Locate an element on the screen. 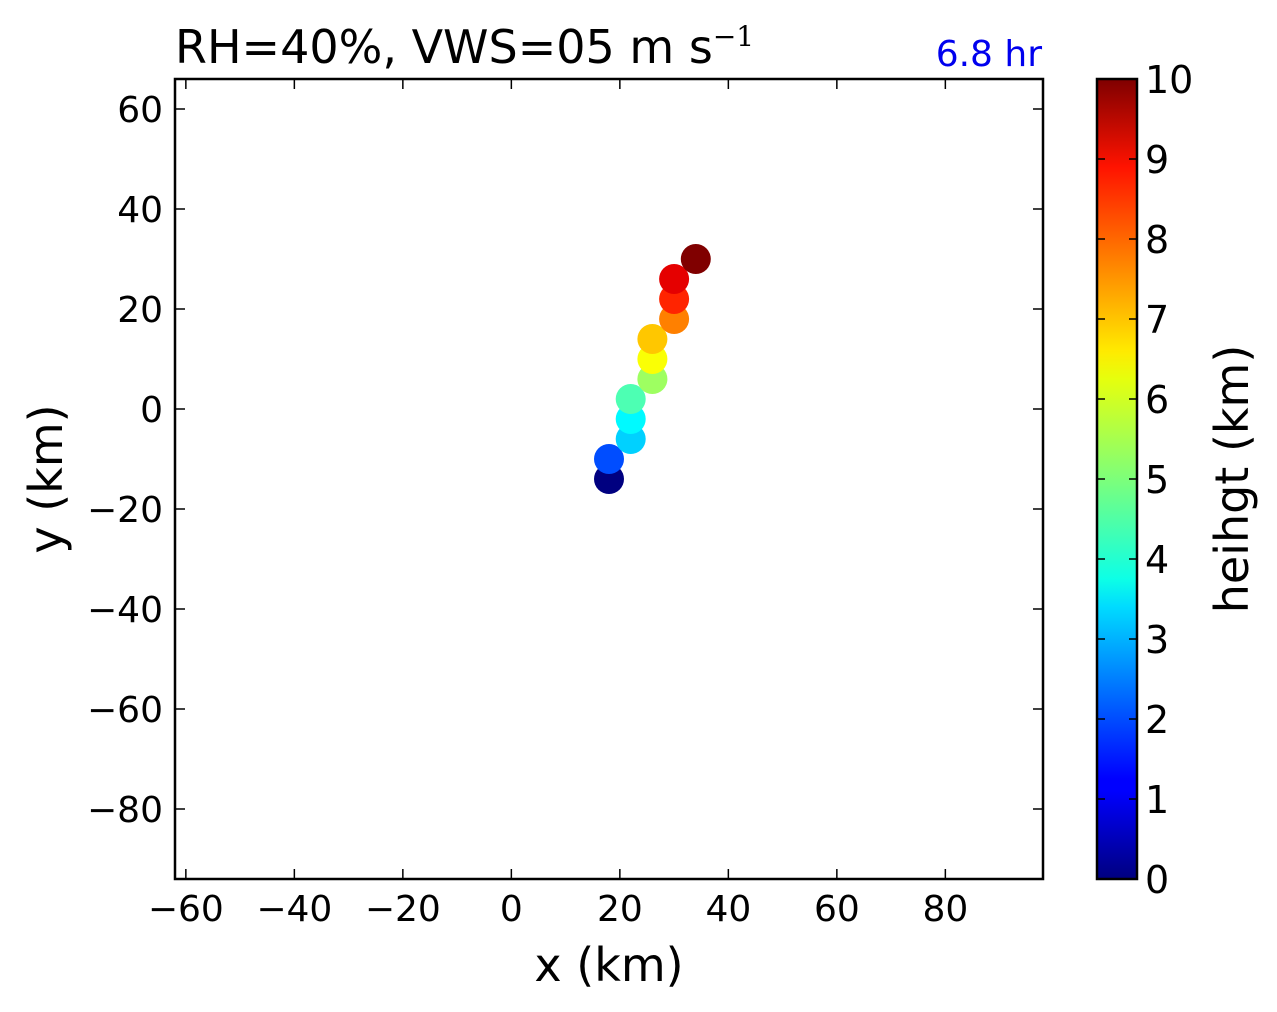  x-tick-label: 0 is located at coordinates (511, 909).